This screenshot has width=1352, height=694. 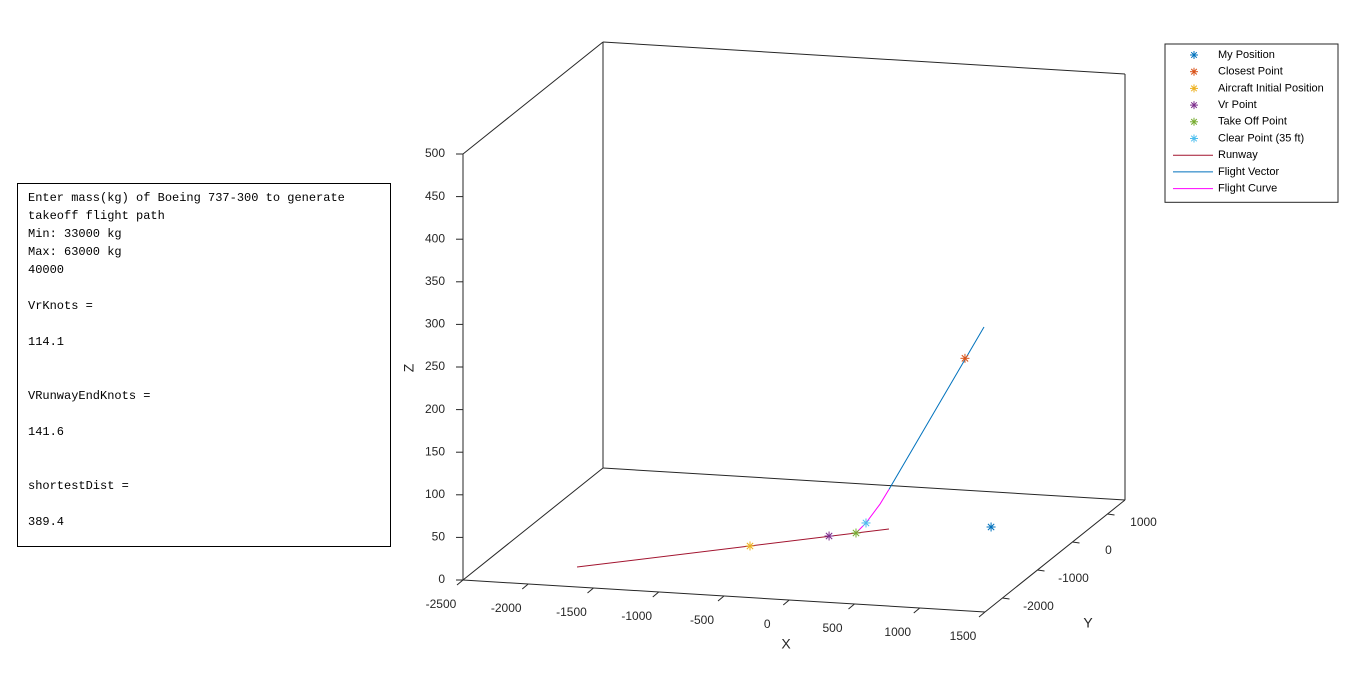 I want to click on console-line: VrKnots =, so click(x=60, y=306).